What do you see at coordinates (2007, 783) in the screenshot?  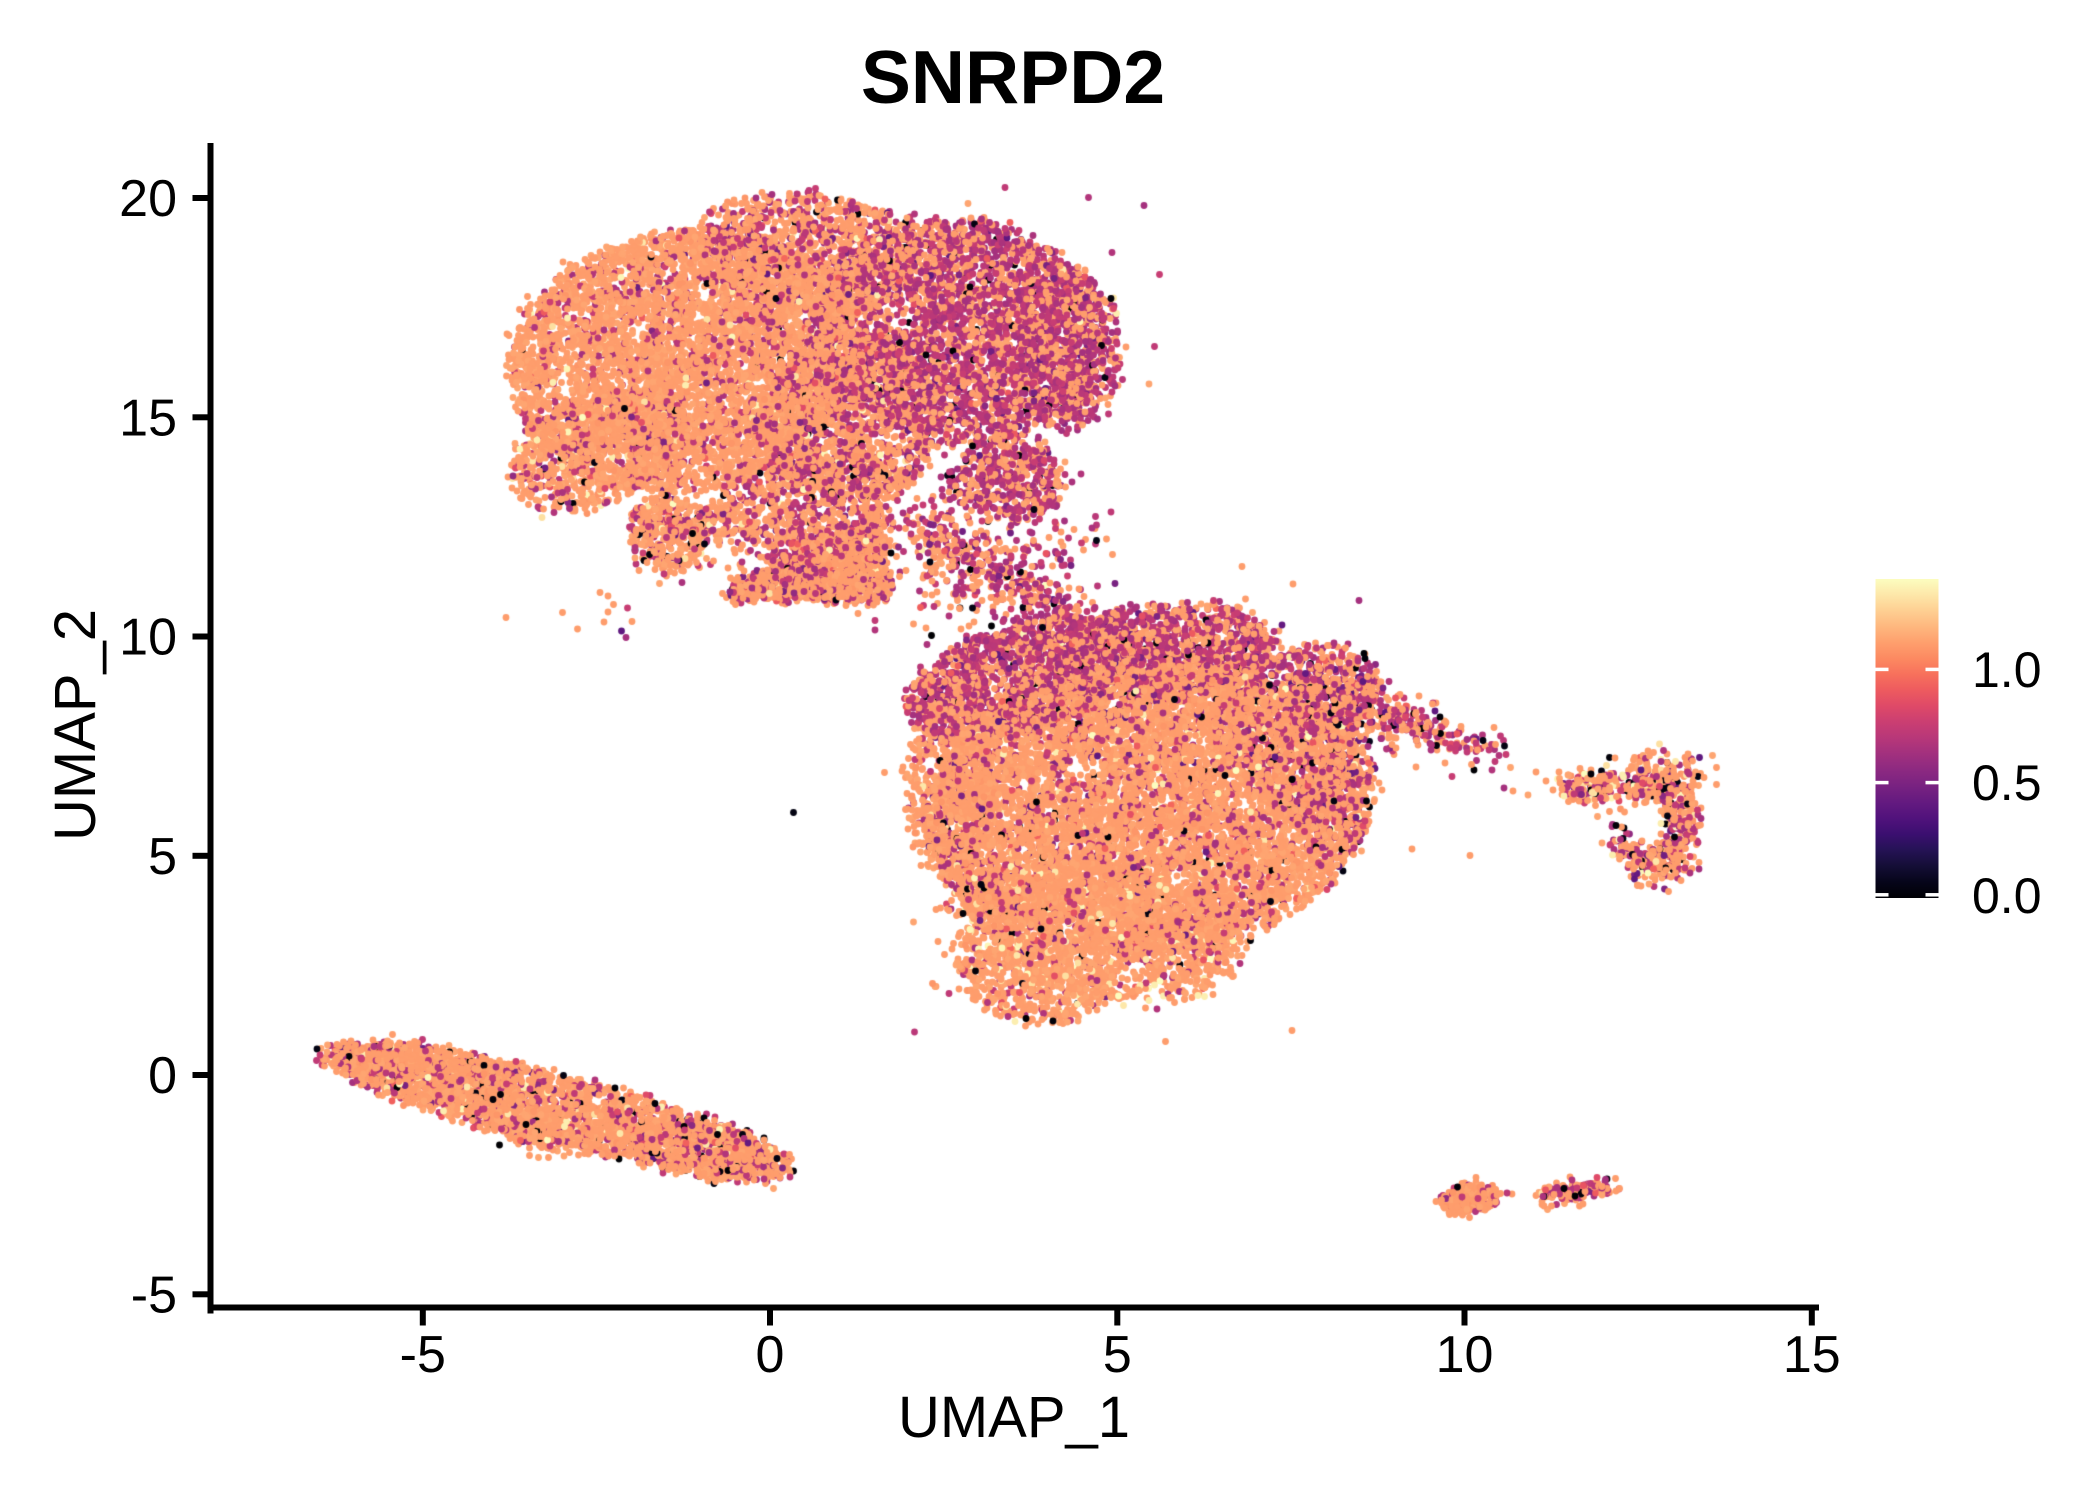 I see `svg-text: 0.5` at bounding box center [2007, 783].